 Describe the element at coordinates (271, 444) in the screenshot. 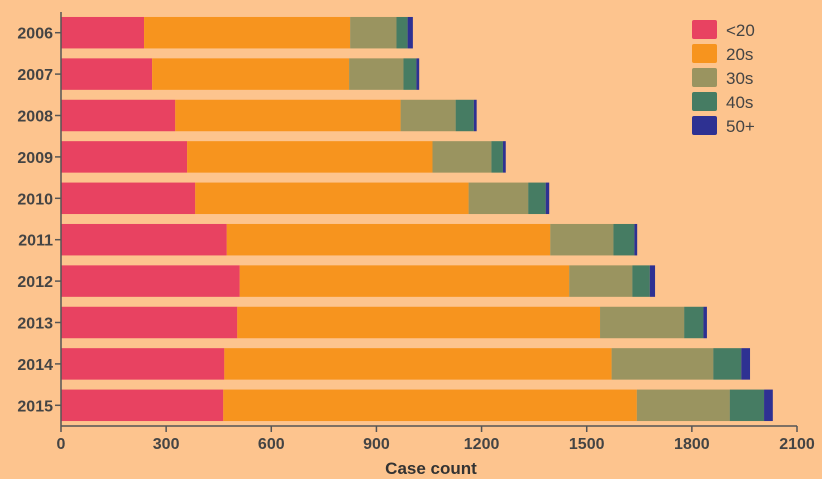

I see `x-tick-label: 600` at that location.